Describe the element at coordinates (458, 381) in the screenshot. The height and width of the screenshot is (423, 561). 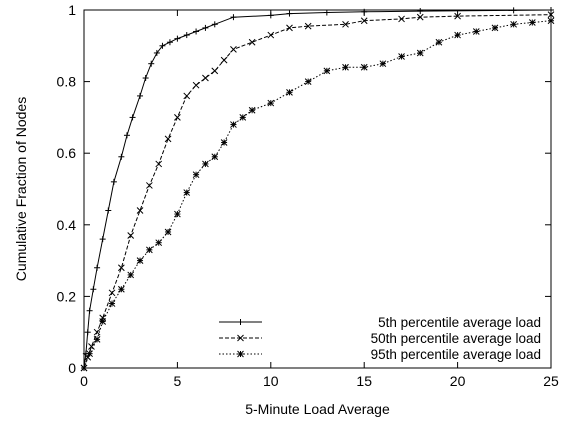
I see `x-tick-label: 20` at that location.